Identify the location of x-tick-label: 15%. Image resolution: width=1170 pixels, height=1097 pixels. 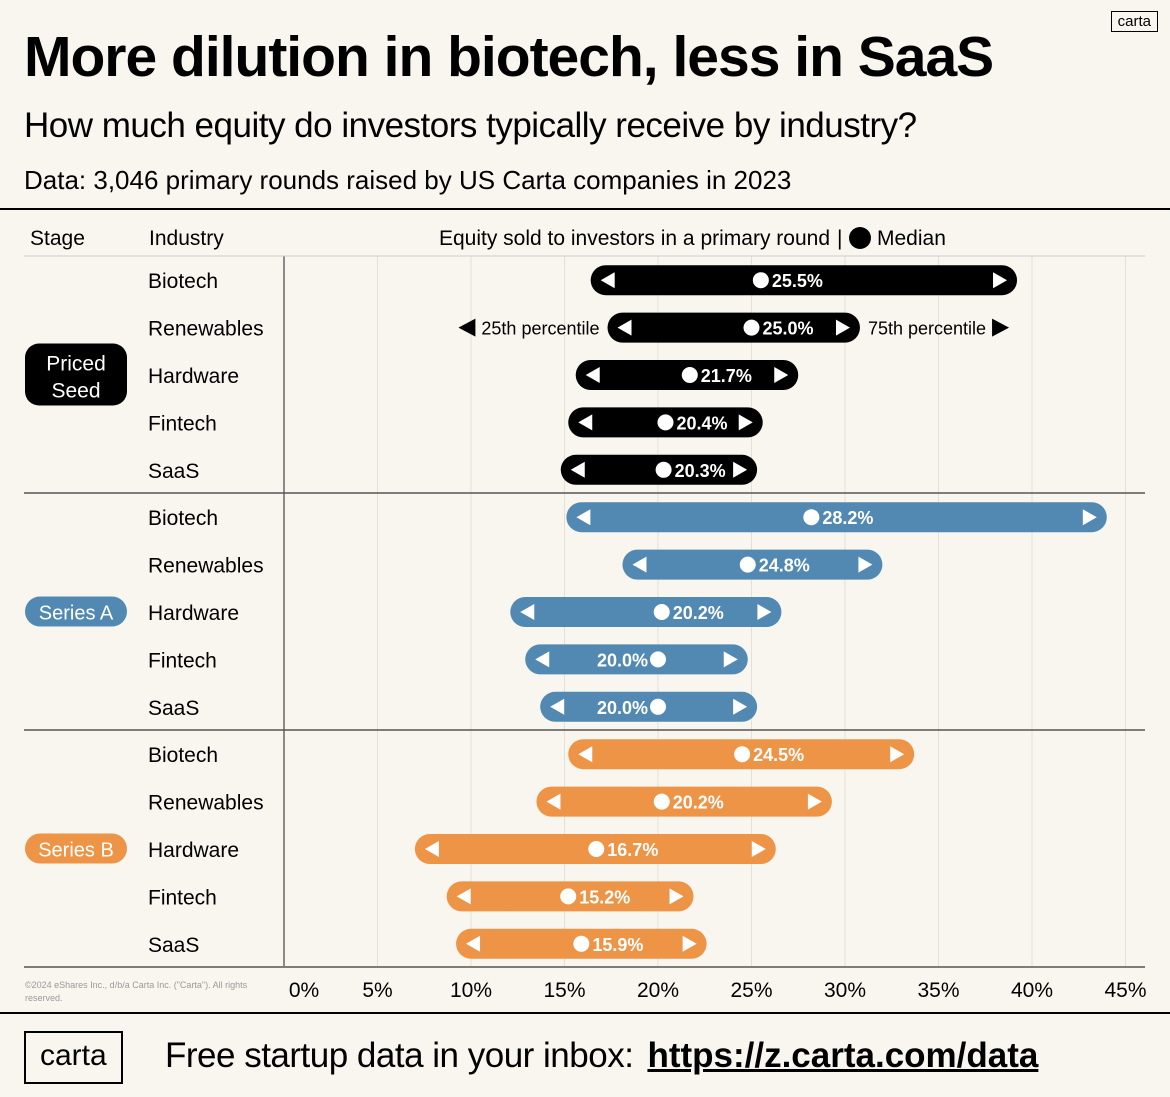
(564, 990).